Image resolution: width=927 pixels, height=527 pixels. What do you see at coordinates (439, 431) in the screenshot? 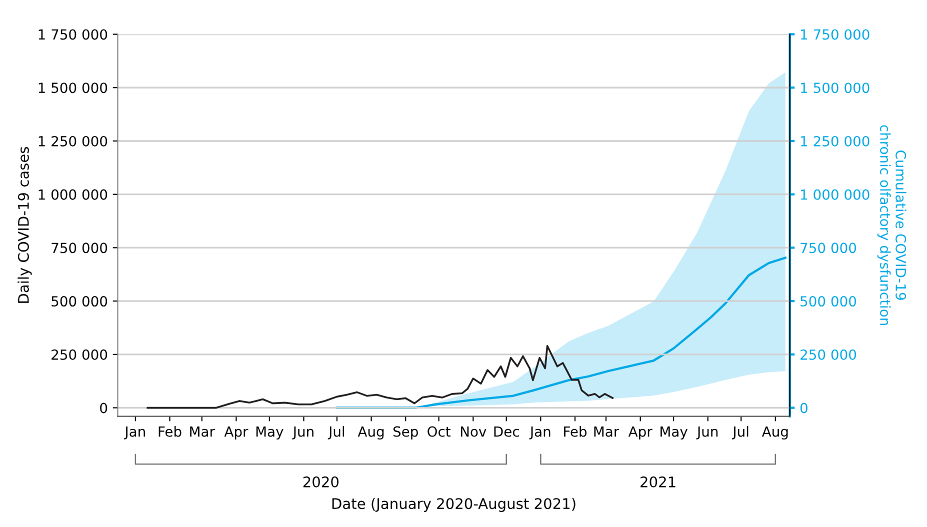
I see `x-tick-label: Oct` at bounding box center [439, 431].